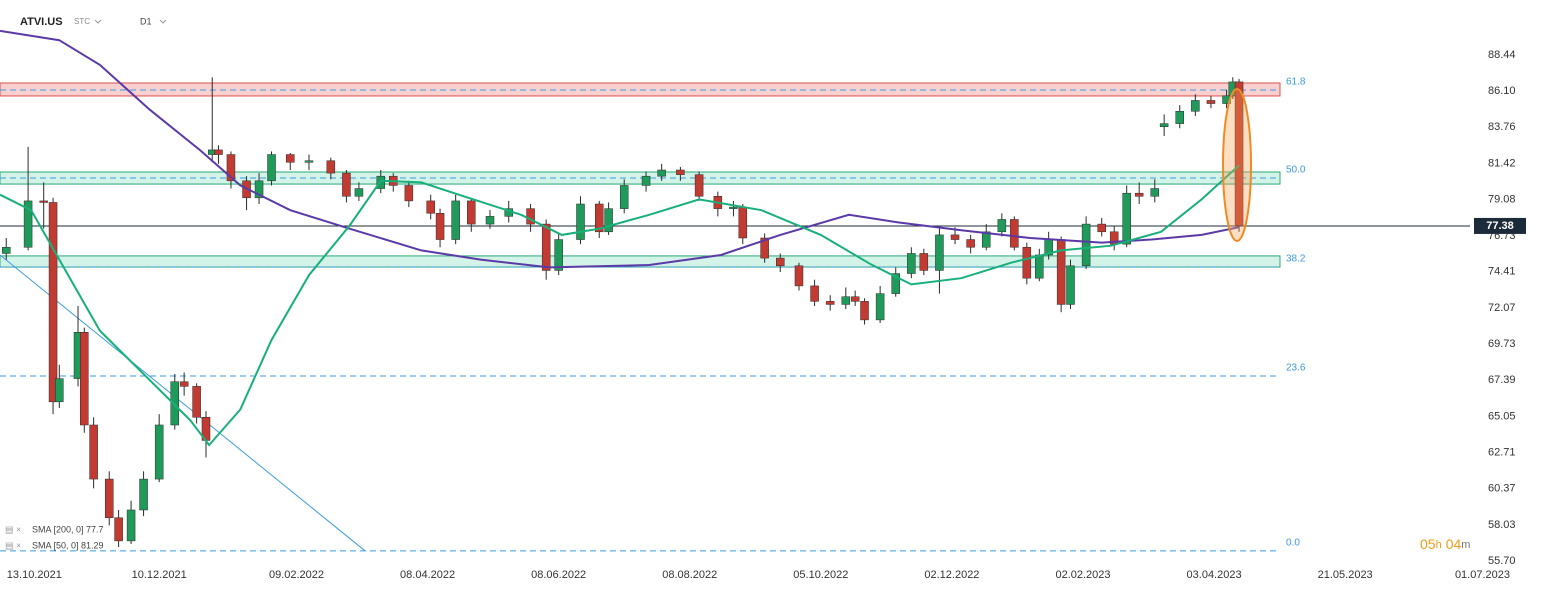 This screenshot has width=1546, height=595. I want to click on countdown-hours: 05, so click(1428, 544).